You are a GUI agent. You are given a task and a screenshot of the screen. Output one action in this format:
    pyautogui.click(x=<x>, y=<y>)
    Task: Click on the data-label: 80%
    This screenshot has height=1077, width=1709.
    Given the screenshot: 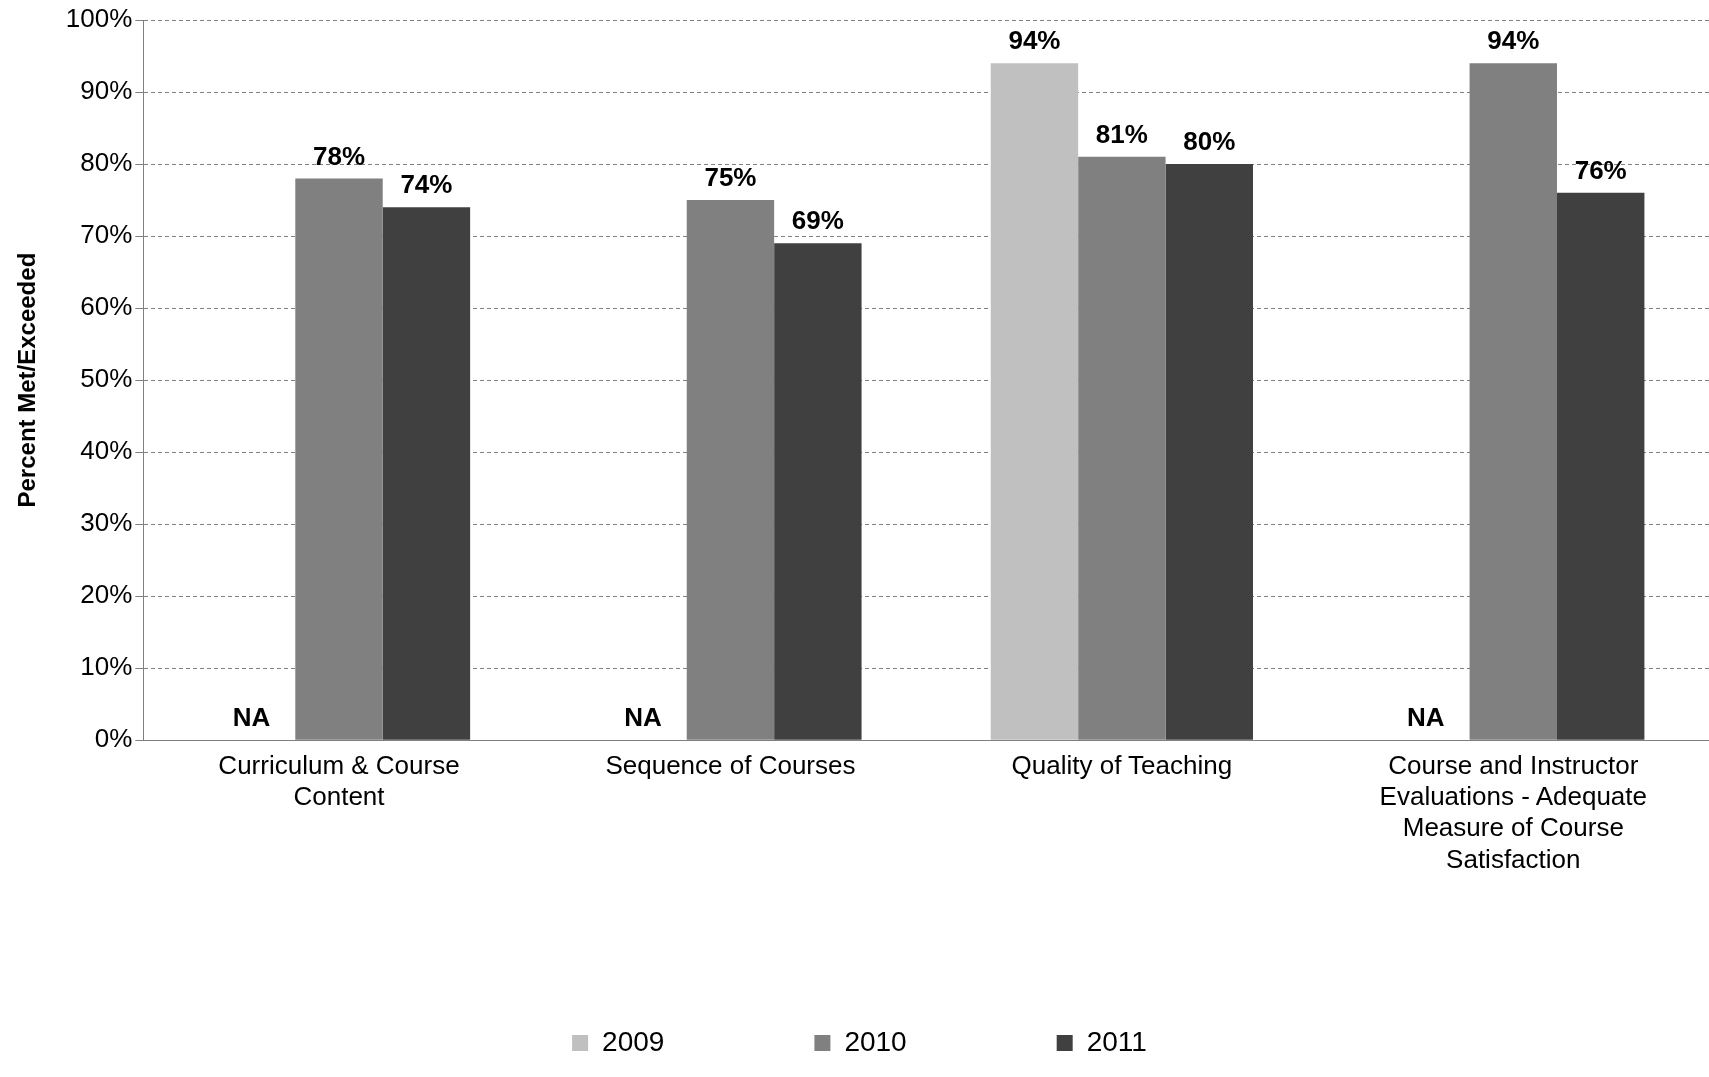 What is the action you would take?
    pyautogui.click(x=1209, y=141)
    